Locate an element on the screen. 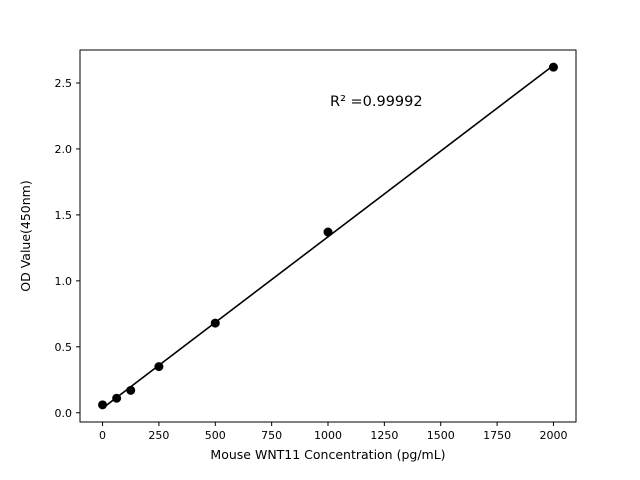  y-tick-label: 0.5 is located at coordinates (64, 347).